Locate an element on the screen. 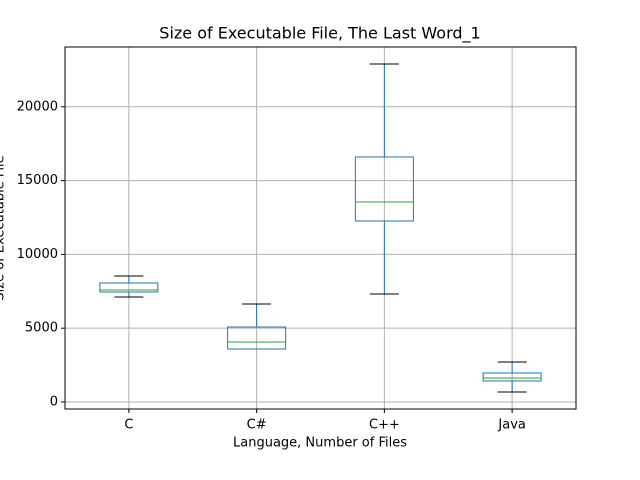 Image resolution: width=640 pixels, height=480 pixels. x-tick-label: C++ is located at coordinates (384, 425).